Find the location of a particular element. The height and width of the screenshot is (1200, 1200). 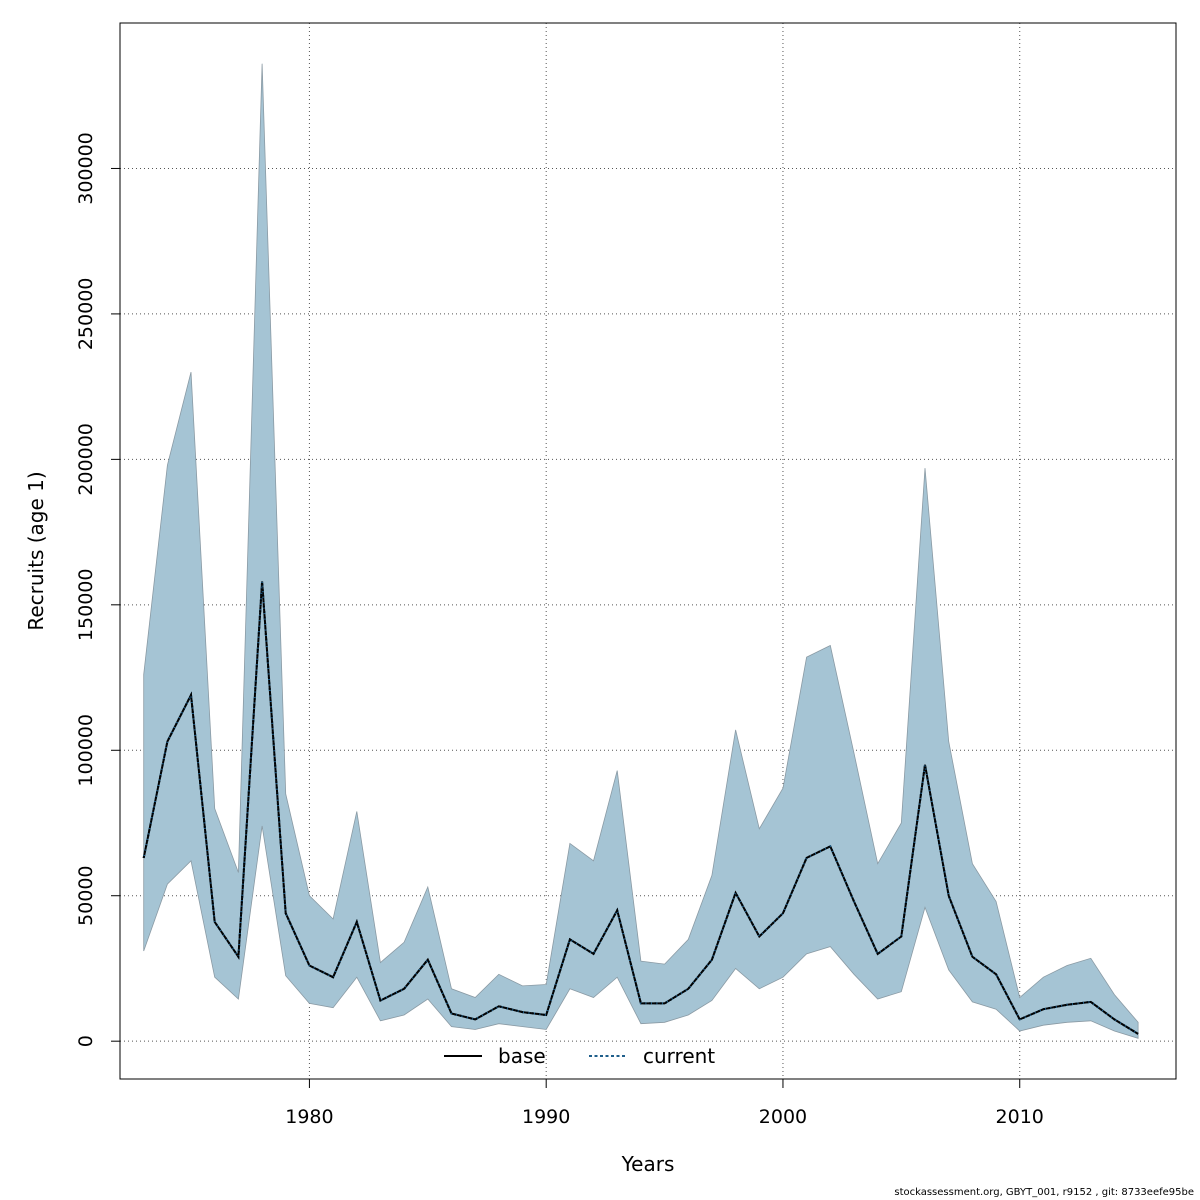

y-axis-title: Recruits (age 1) is located at coordinates (36, 550).